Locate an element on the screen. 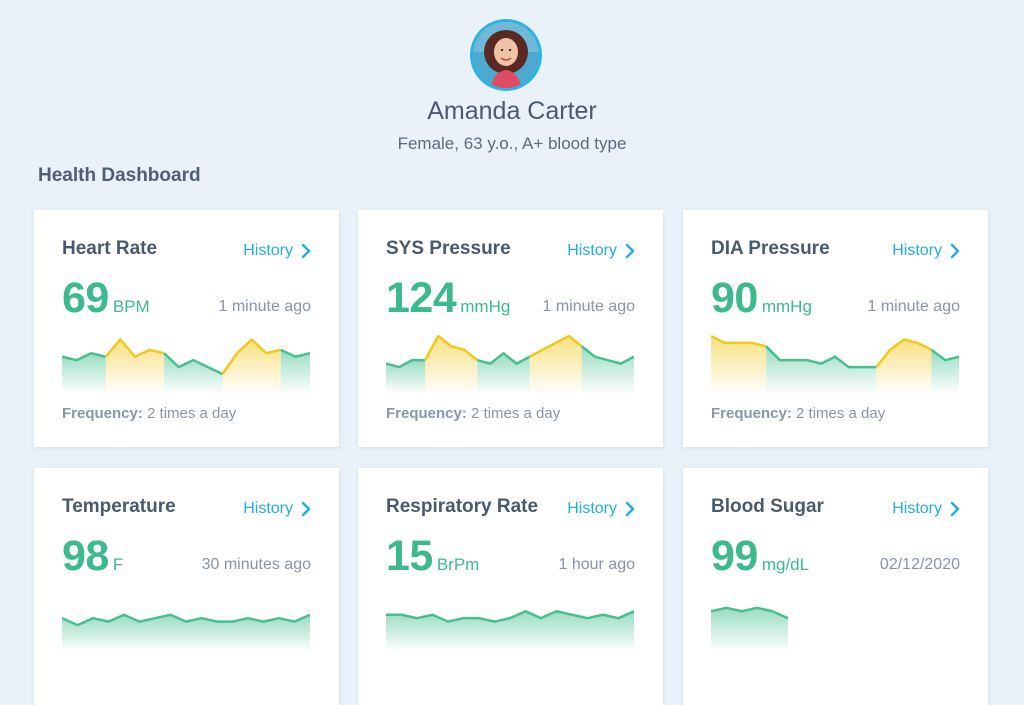 The image size is (1024, 705). patient-name: Amanda Carter is located at coordinates (512, 111).